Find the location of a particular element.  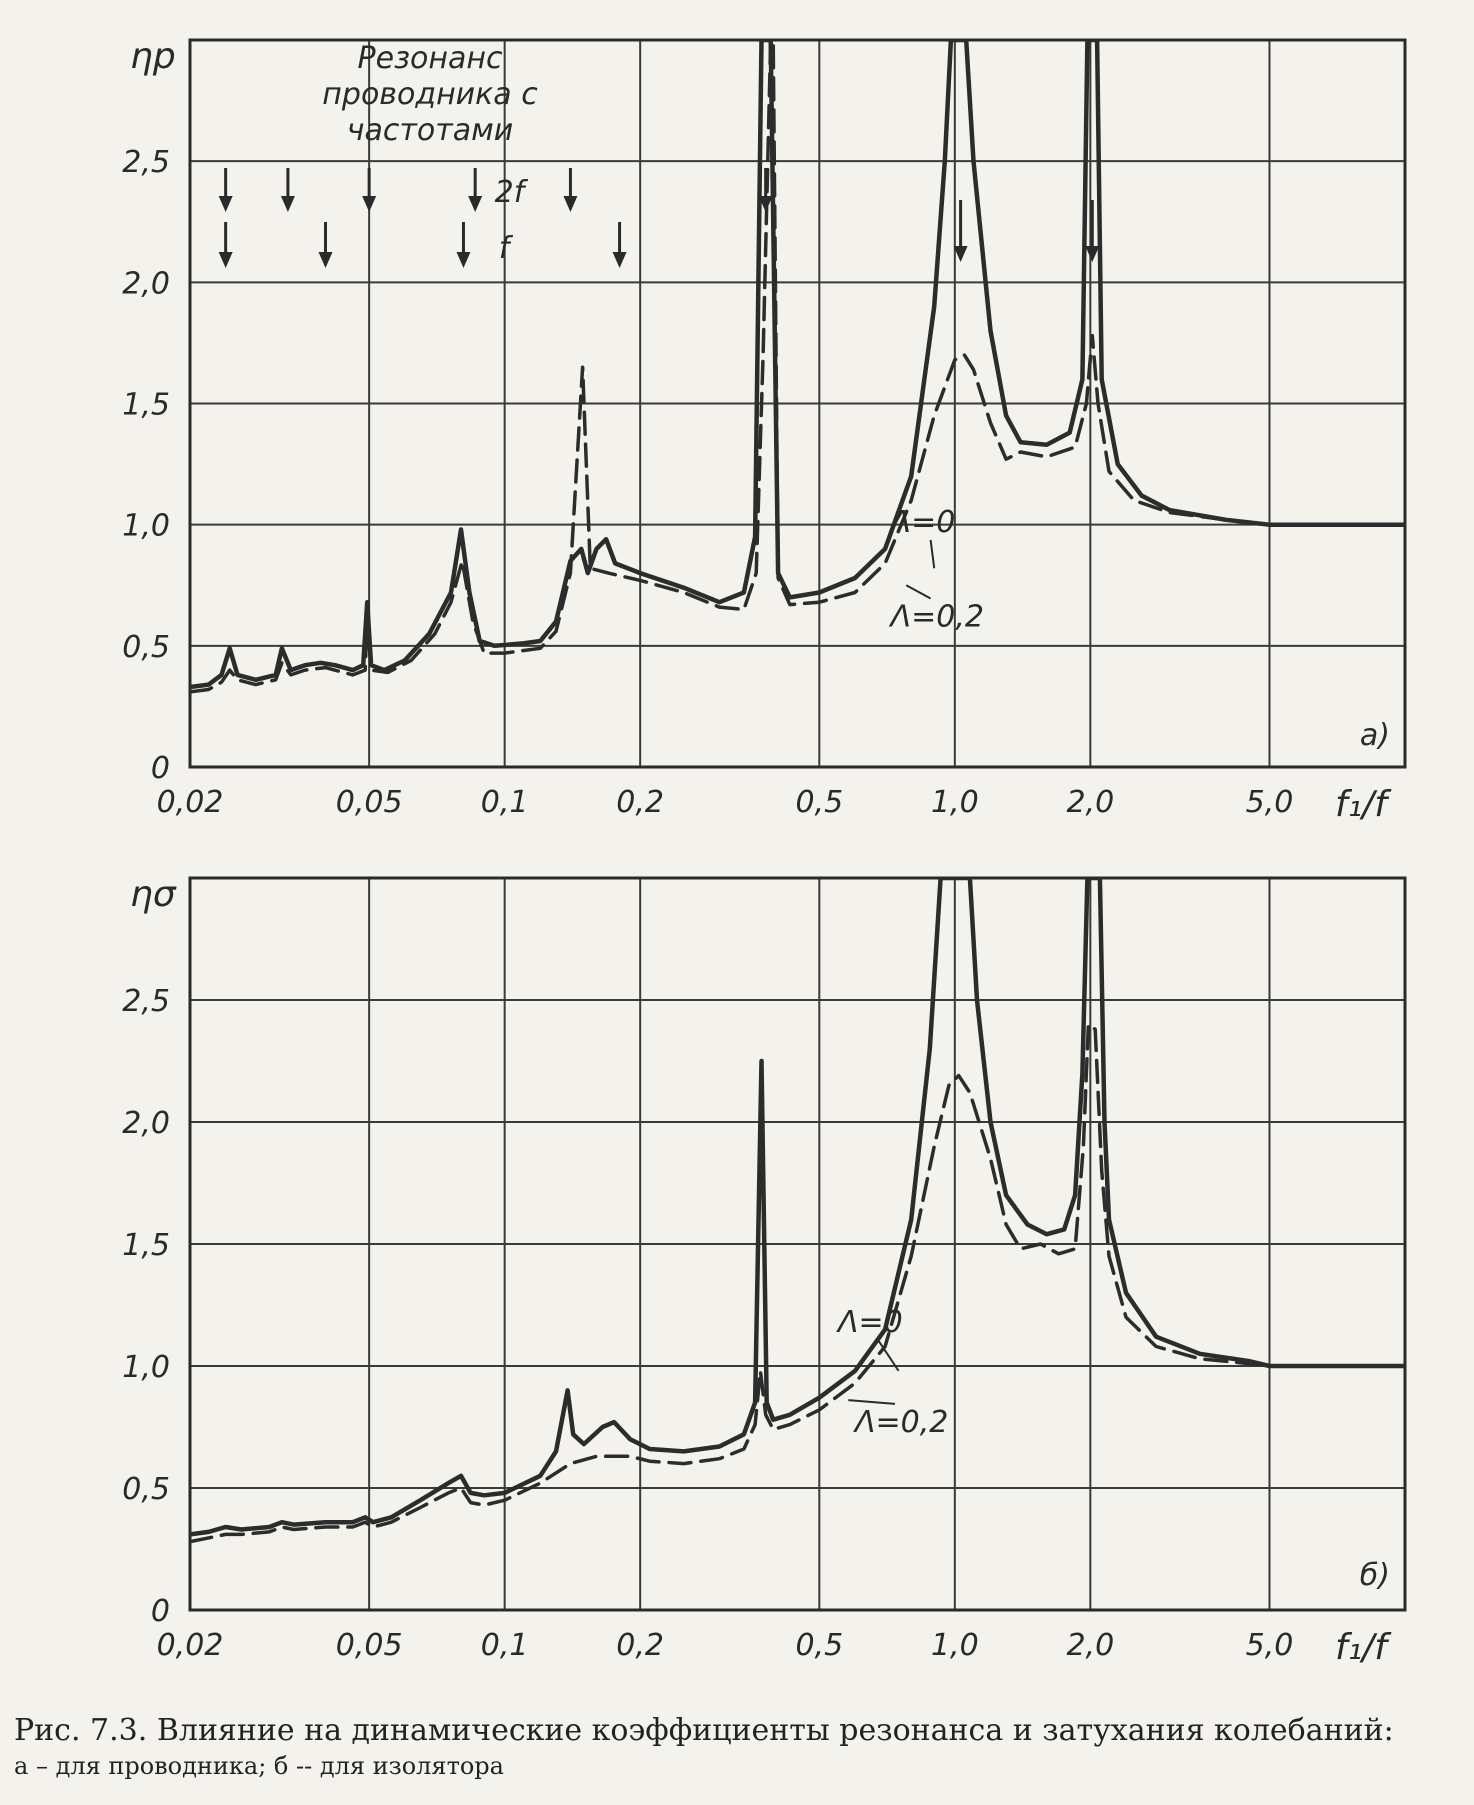

label-2f: 2f is located at coordinates (512, 192).